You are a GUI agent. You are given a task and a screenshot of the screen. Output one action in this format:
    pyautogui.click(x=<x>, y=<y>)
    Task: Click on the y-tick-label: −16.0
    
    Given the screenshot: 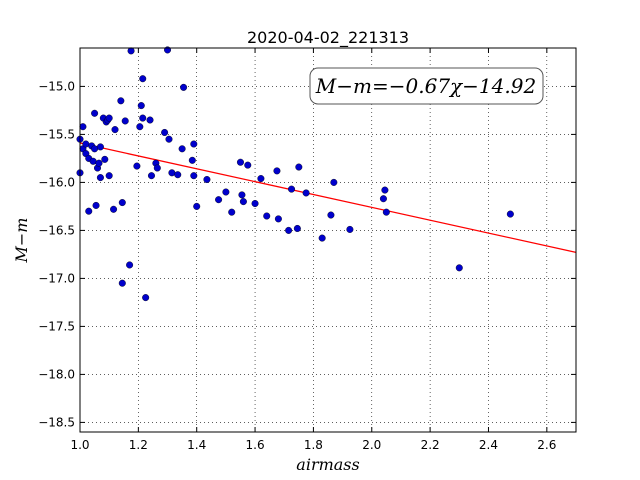 What is the action you would take?
    pyautogui.click(x=56, y=182)
    